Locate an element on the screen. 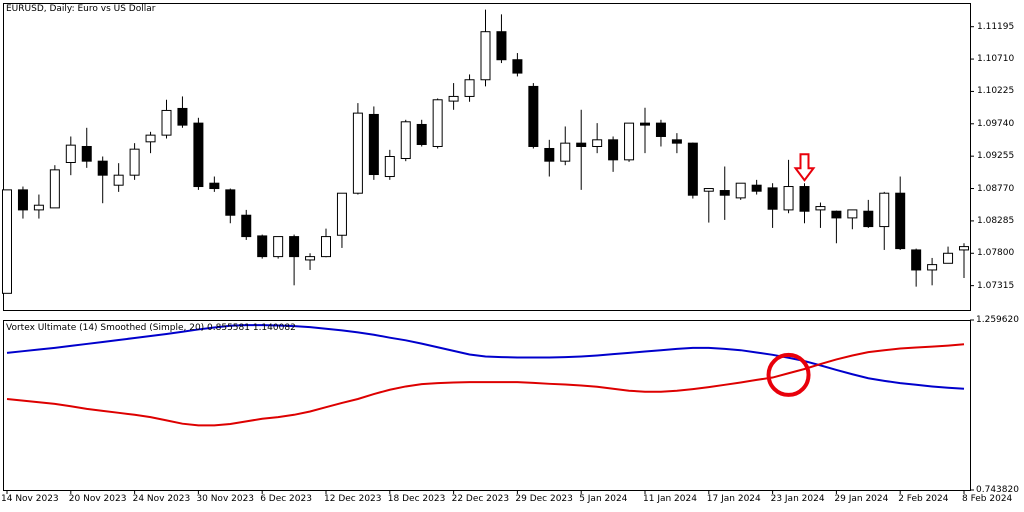  oscillator-y-tick-label: 0.743820 is located at coordinates (997, 490).